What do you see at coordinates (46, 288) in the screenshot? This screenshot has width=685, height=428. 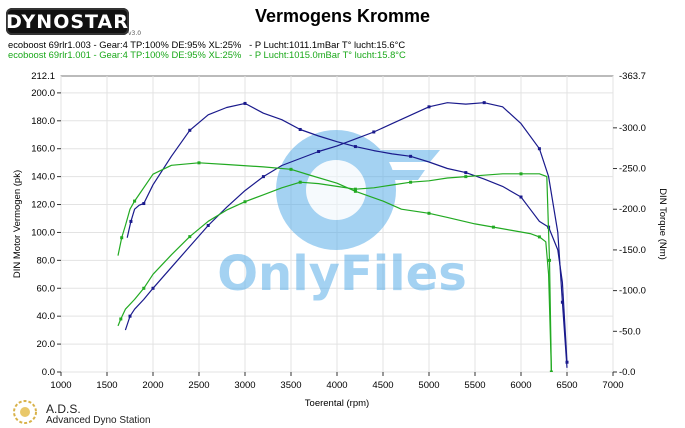 I see `y-tick-label: 60.0` at bounding box center [46, 288].